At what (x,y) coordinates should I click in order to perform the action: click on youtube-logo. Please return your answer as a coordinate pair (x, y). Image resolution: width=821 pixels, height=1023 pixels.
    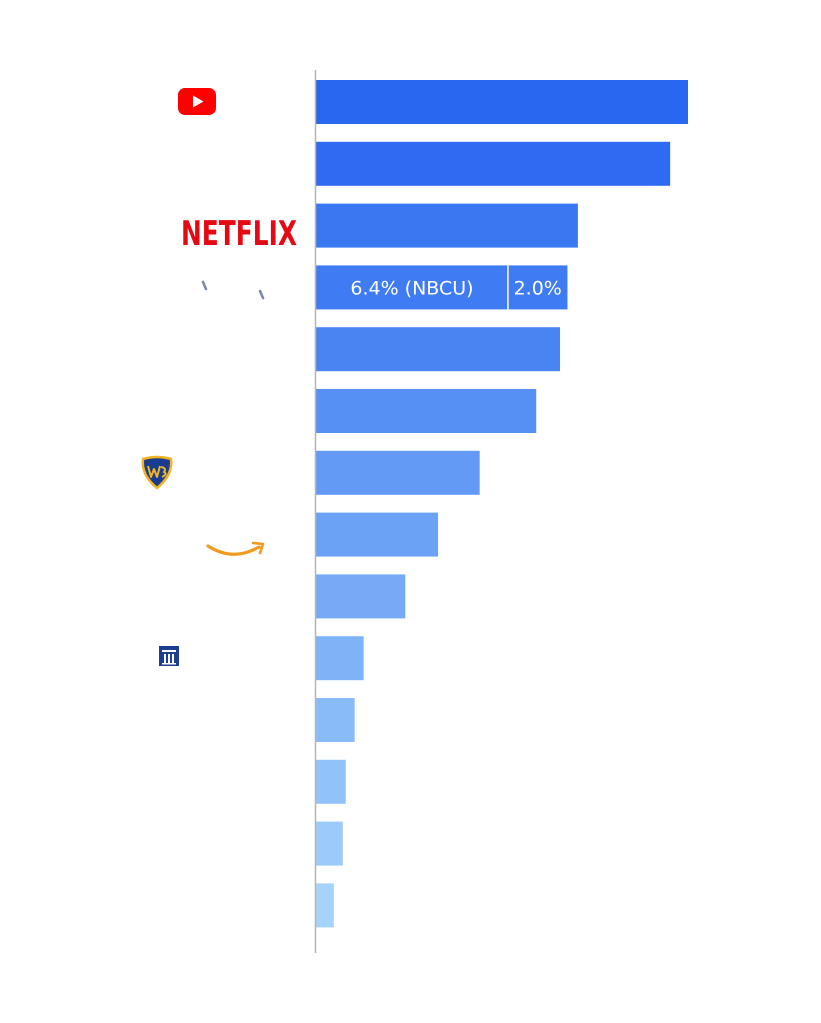
    Looking at the image, I should click on (197, 101).